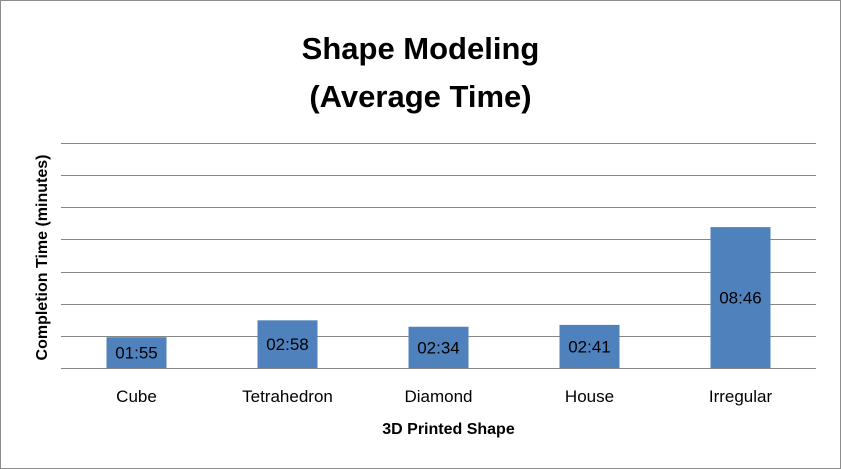 This screenshot has width=841, height=469. I want to click on category-label: Diamond, so click(438, 396).